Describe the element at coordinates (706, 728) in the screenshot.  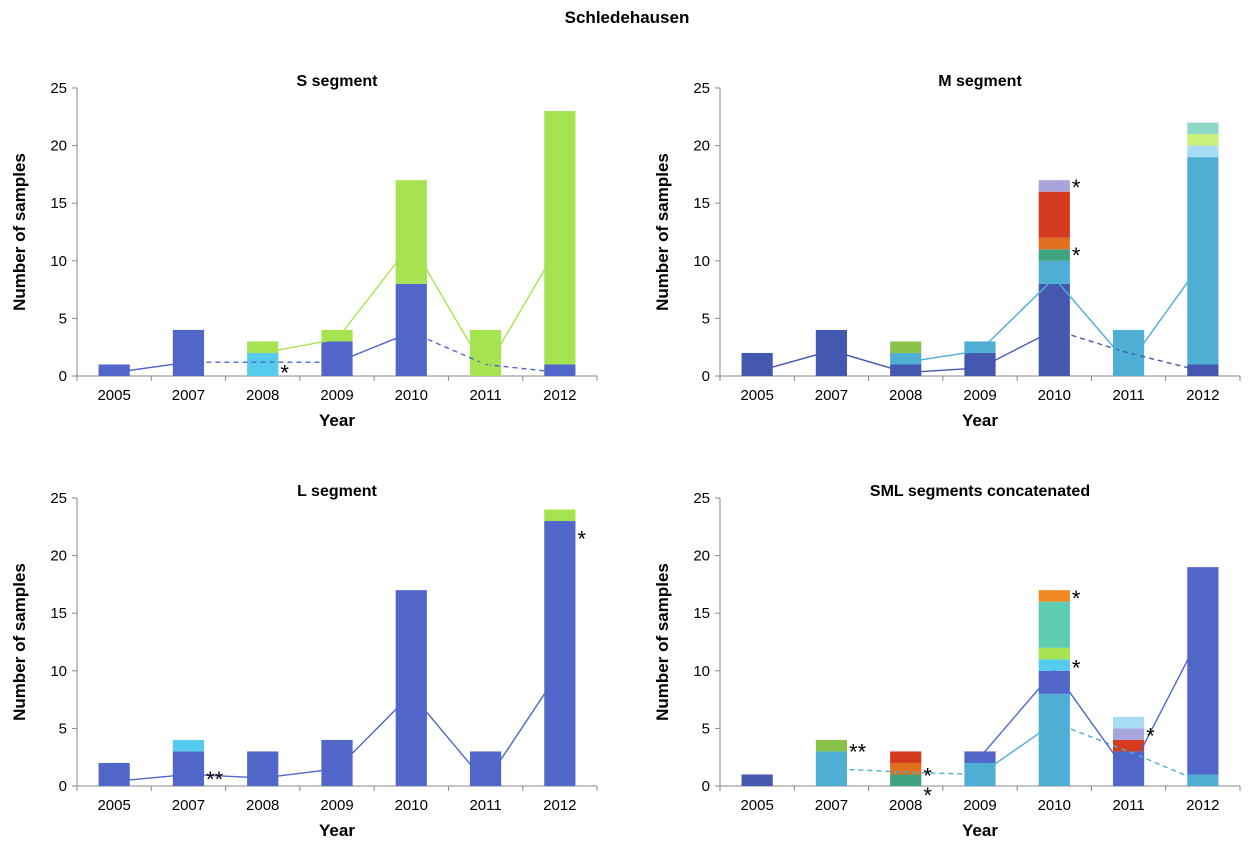
I see `y-tick-label: 5` at that location.